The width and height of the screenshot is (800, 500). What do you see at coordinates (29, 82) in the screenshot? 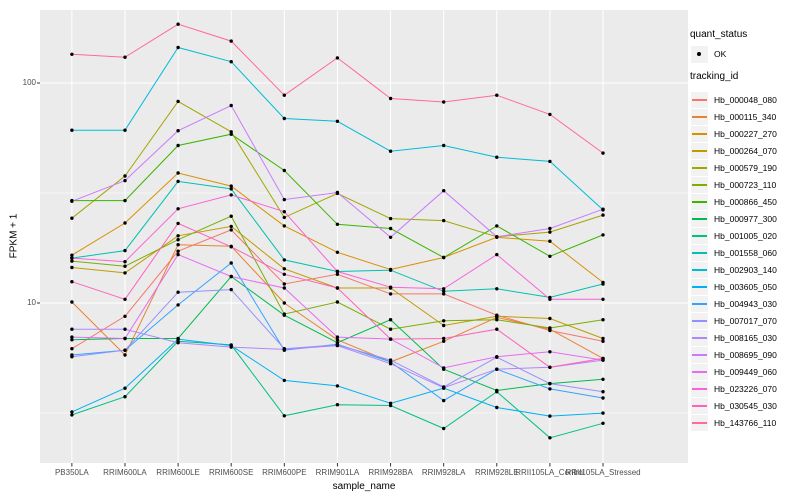
I see `y-tick-label-100: 100` at bounding box center [29, 82].